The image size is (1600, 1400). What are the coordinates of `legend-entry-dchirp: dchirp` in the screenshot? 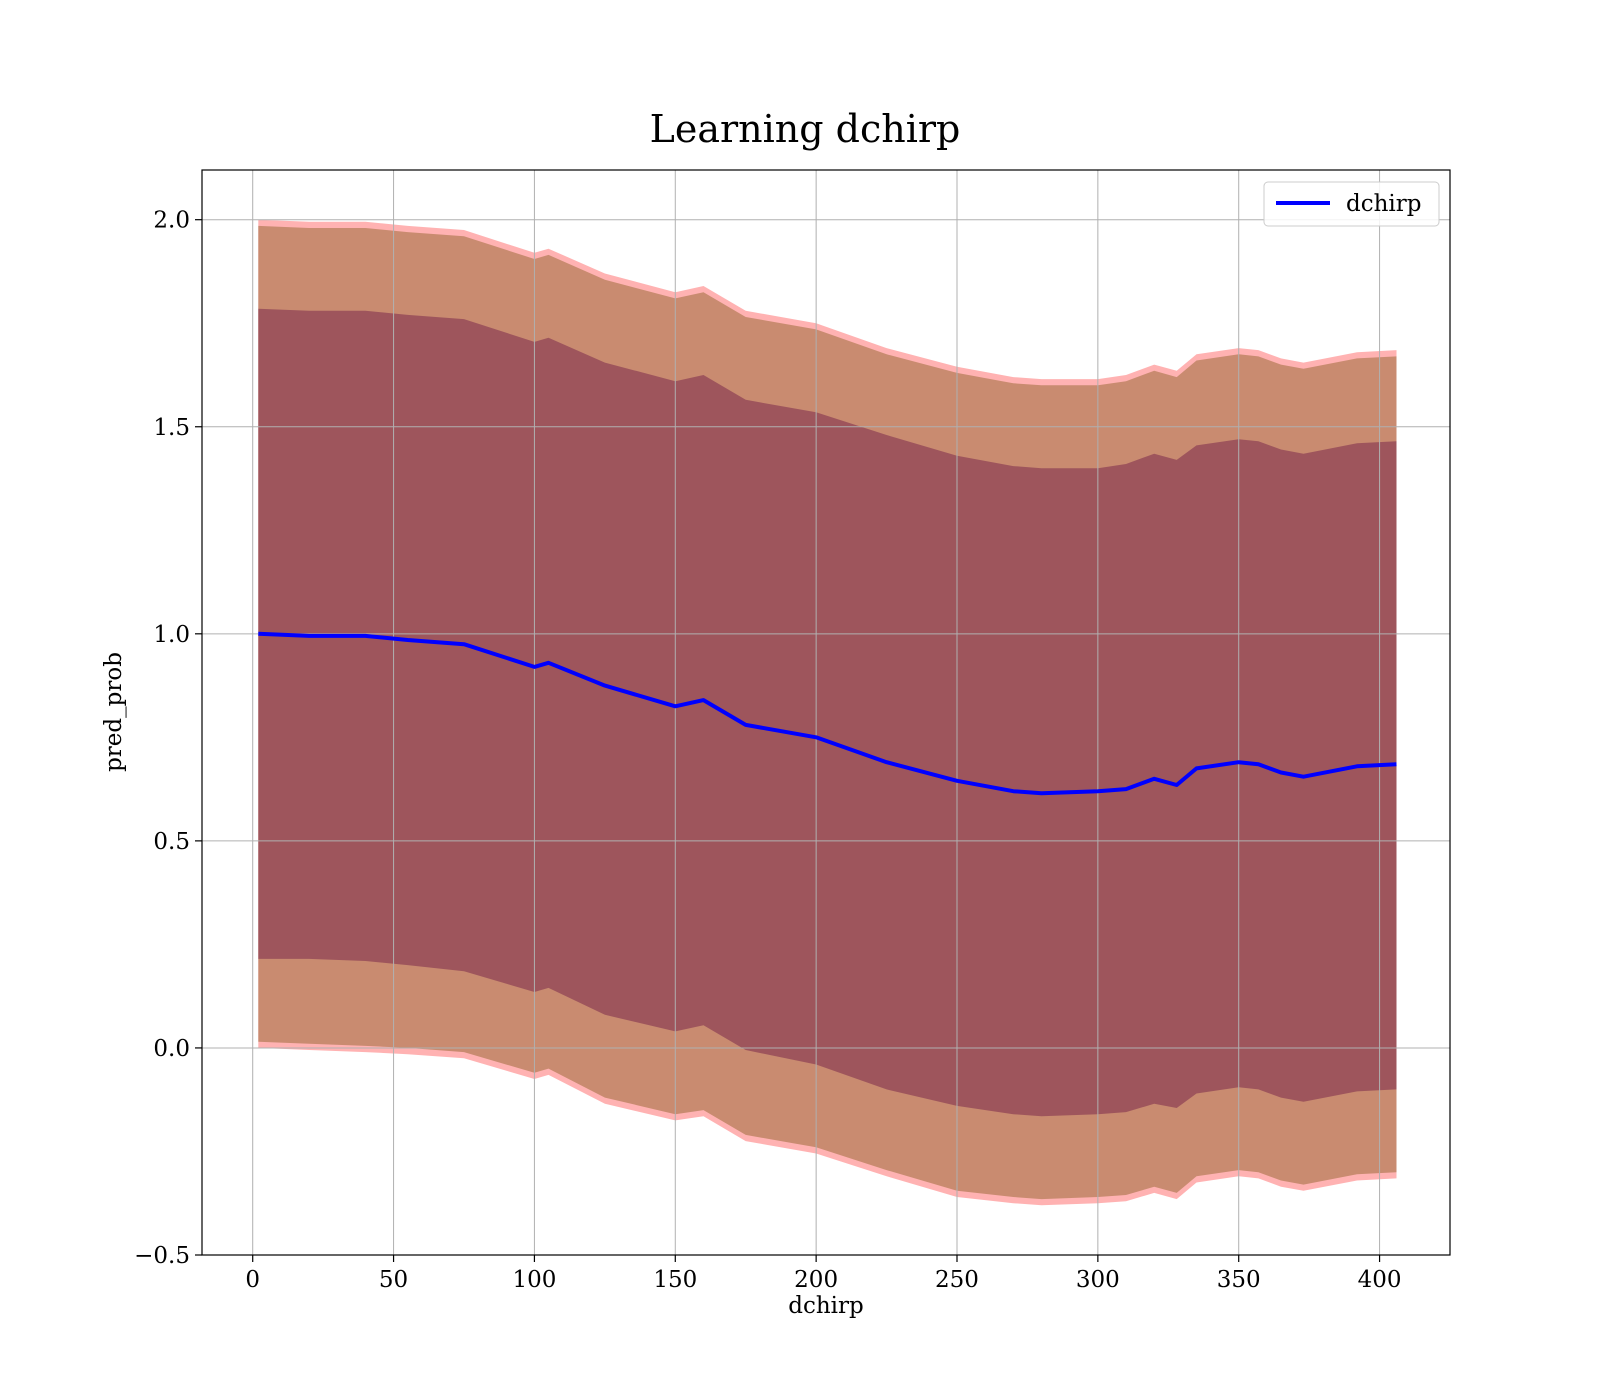 It's located at (1384, 204).